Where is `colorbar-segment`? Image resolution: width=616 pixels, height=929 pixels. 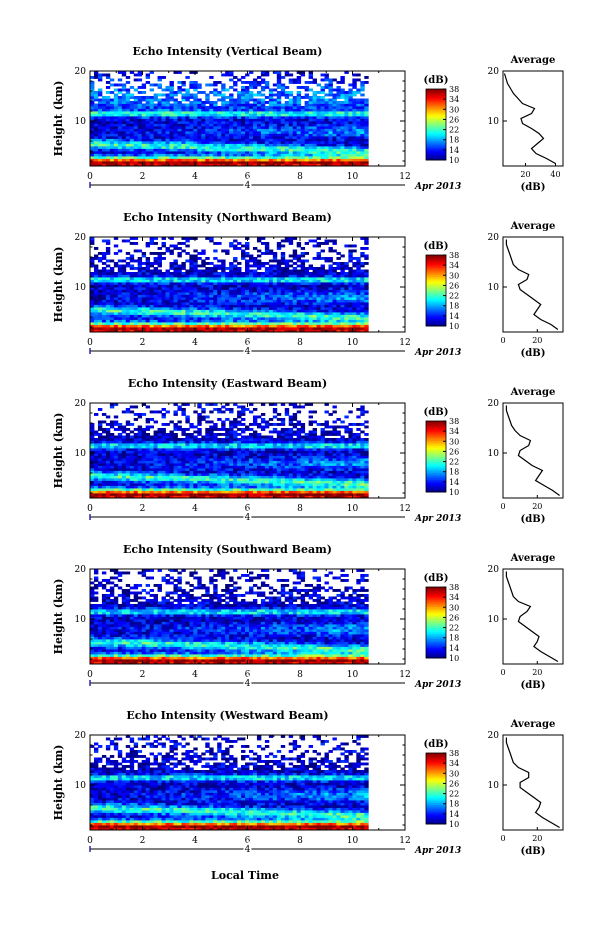 colorbar-segment is located at coordinates (436, 118).